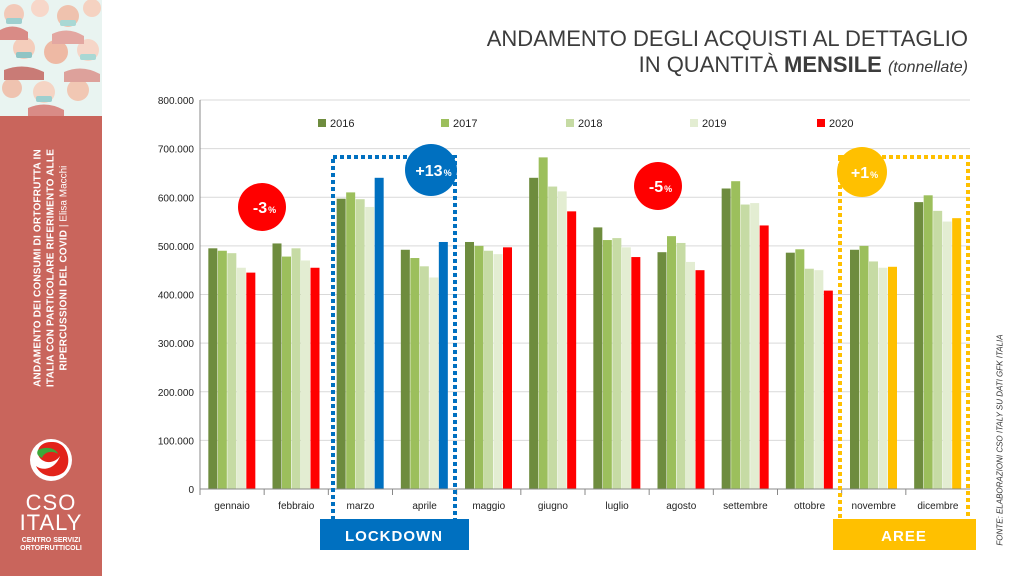 The width and height of the screenshot is (1024, 576). Describe the element at coordinates (681, 365) in the screenshot. I see `bar-2018-agosto` at that location.